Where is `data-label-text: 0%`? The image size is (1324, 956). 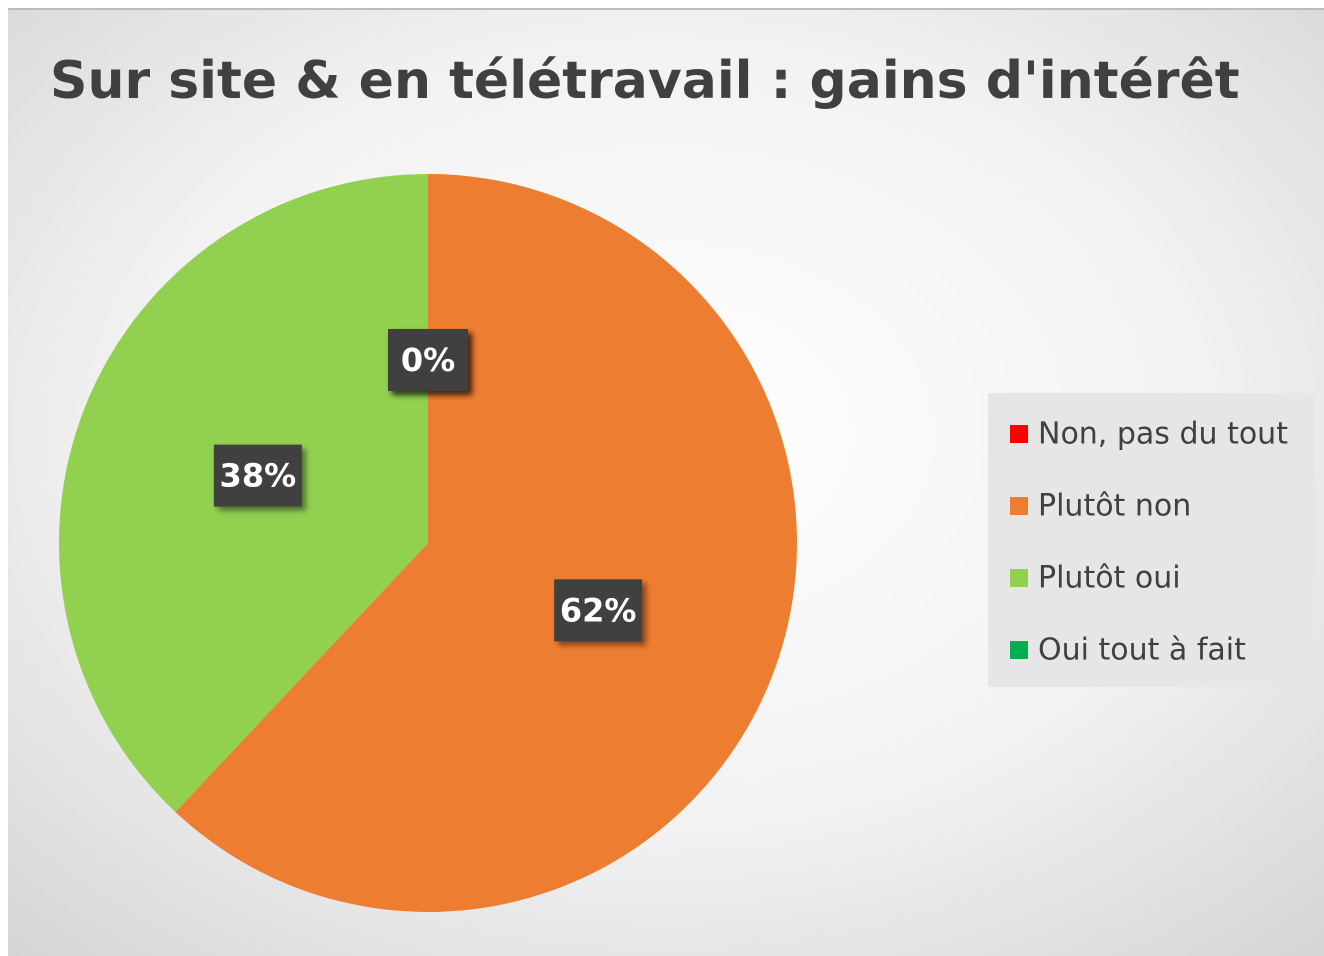 data-label-text: 0% is located at coordinates (428, 360).